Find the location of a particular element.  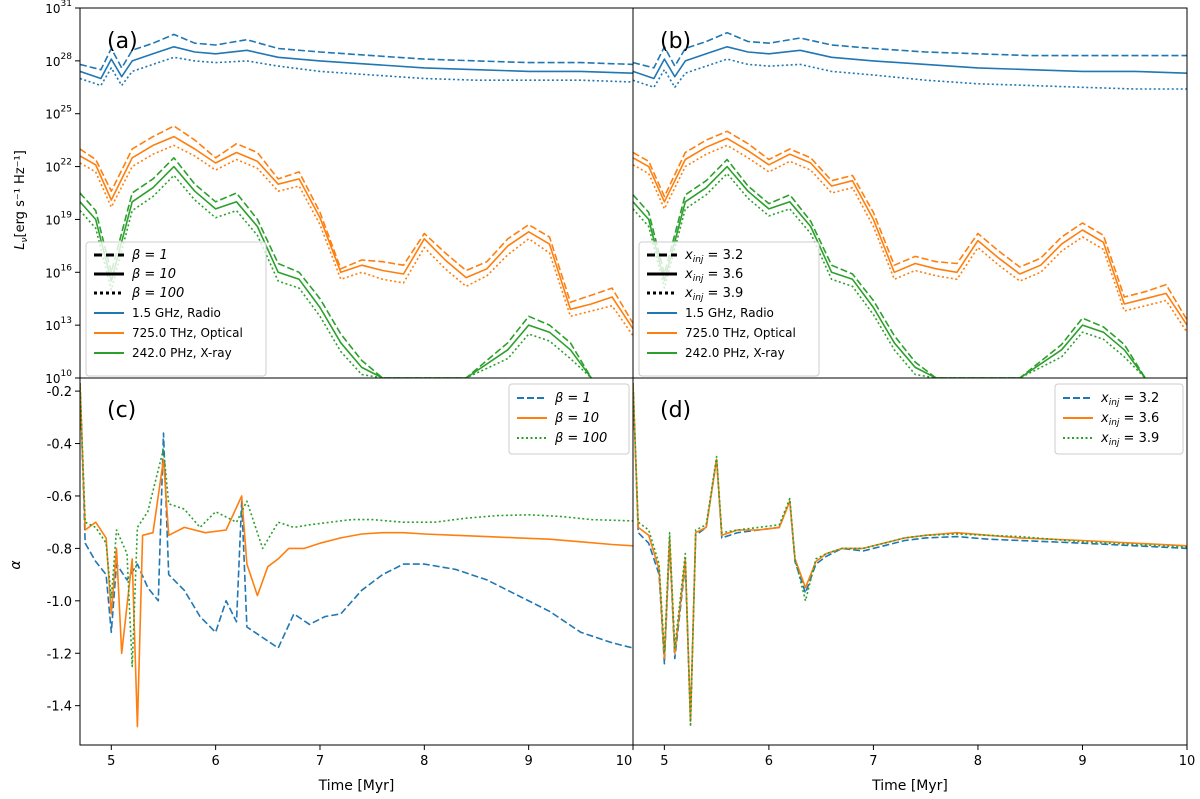

legend-text: β = 10 is located at coordinates (576, 418).